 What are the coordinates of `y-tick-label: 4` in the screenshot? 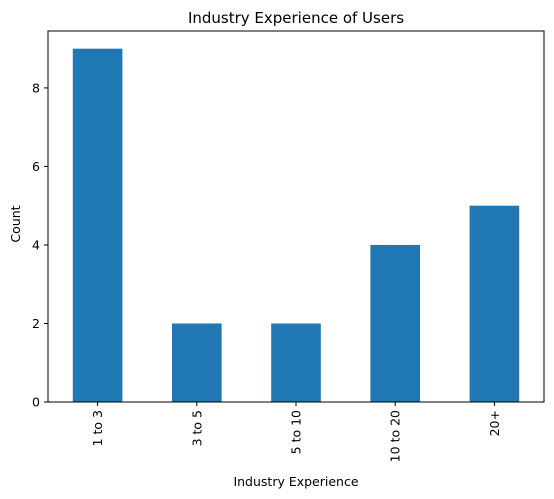 It's located at (36, 244).